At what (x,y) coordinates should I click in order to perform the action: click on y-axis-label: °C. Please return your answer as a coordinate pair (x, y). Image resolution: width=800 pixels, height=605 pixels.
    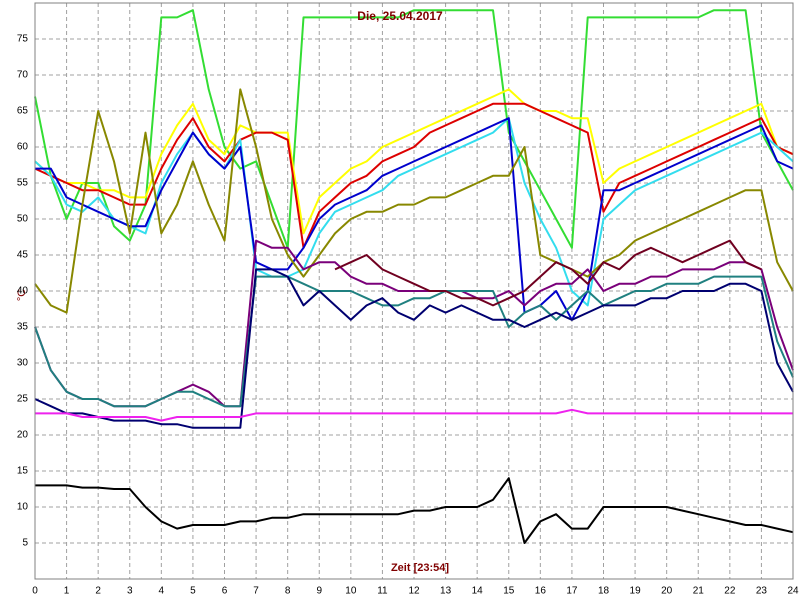
    Looking at the image, I should click on (22, 295).